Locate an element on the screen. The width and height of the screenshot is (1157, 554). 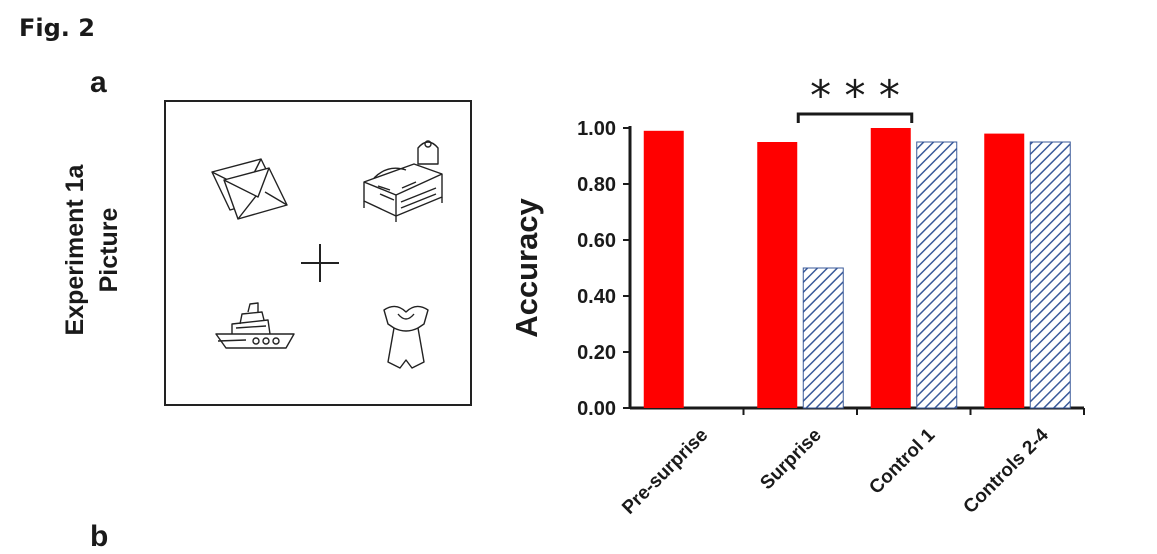
y-tick-label: 0.60 is located at coordinates (596, 241).